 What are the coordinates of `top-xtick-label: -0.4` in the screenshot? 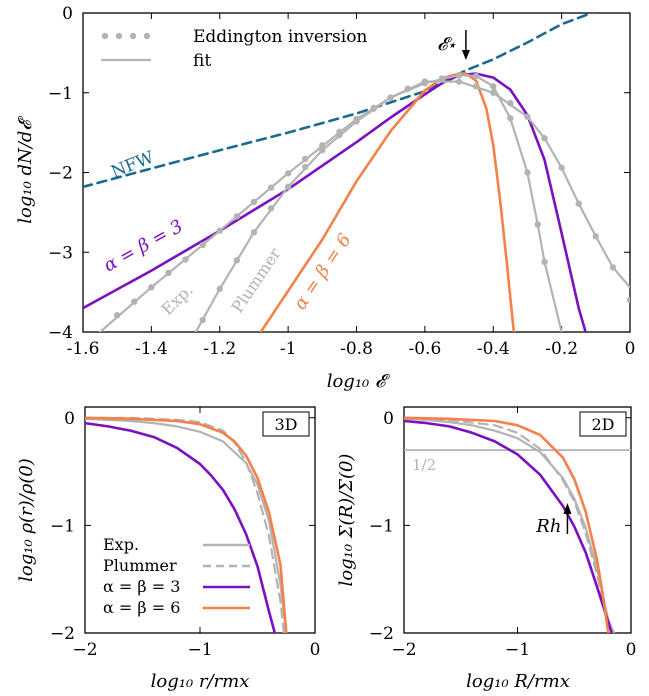 It's located at (493, 349).